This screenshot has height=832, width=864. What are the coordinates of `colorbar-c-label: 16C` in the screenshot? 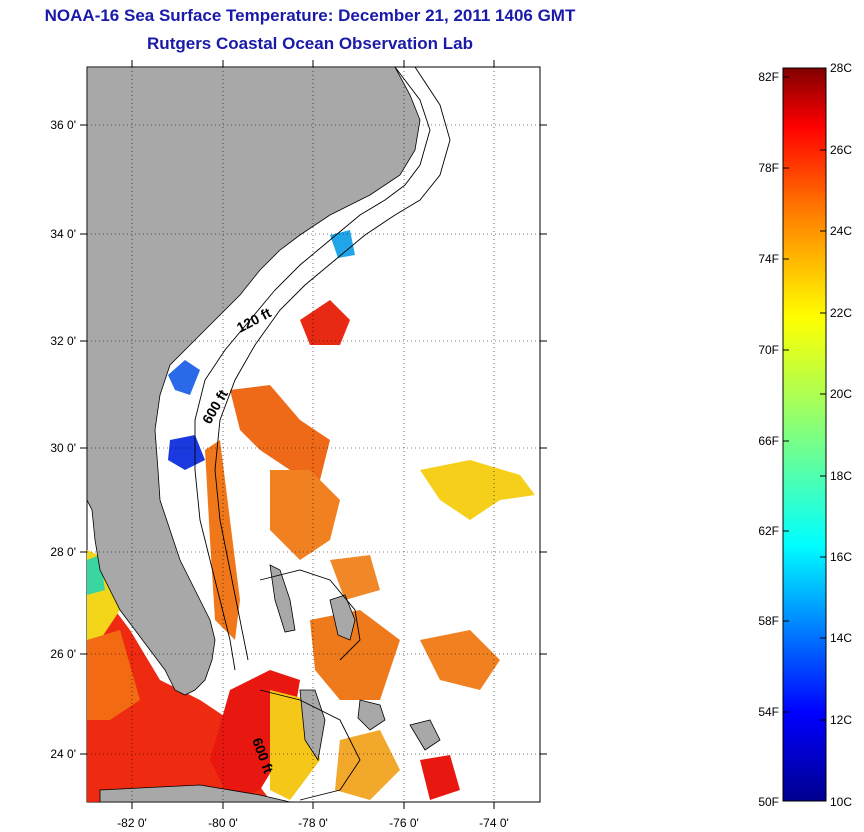 It's located at (841, 557).